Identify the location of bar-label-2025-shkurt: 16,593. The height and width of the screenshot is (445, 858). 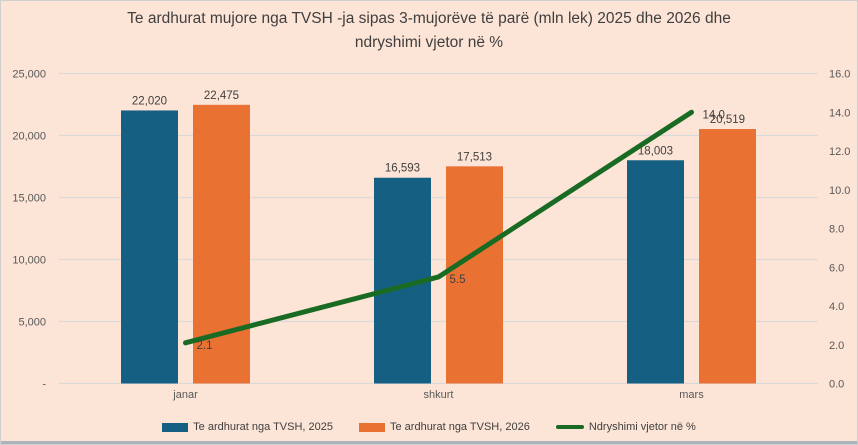
(402, 169).